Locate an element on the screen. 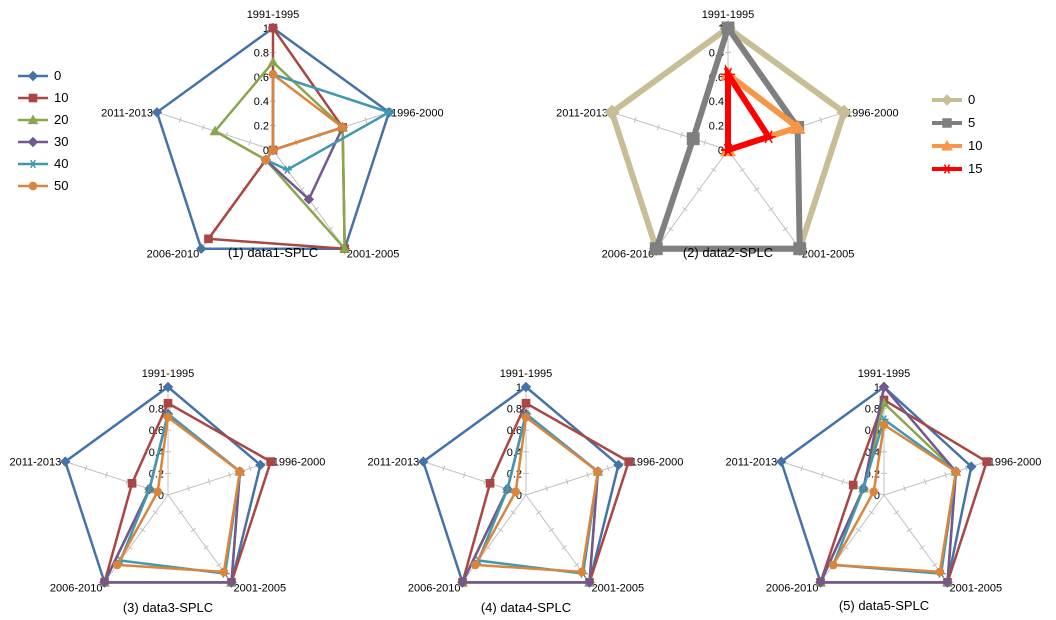 This screenshot has width=1056, height=620. legend-item: 0 is located at coordinates (39, 75).